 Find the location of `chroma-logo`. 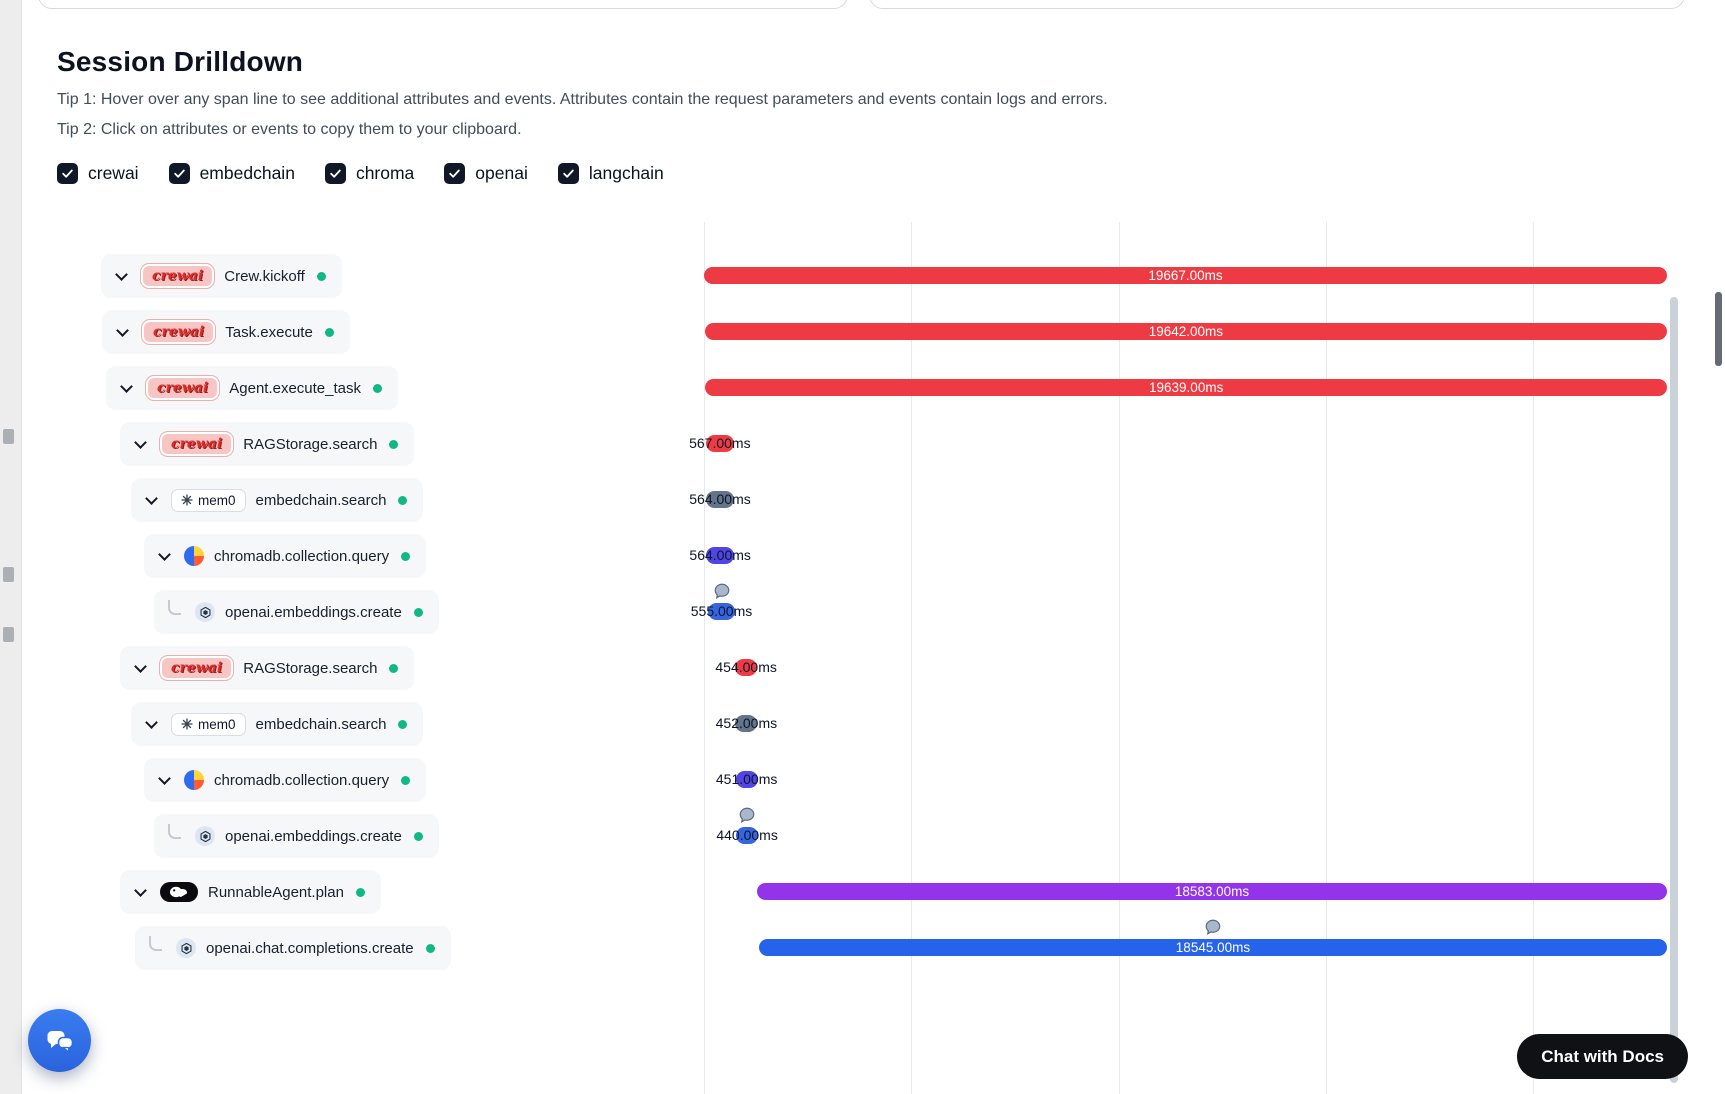

chroma-logo is located at coordinates (194, 780).